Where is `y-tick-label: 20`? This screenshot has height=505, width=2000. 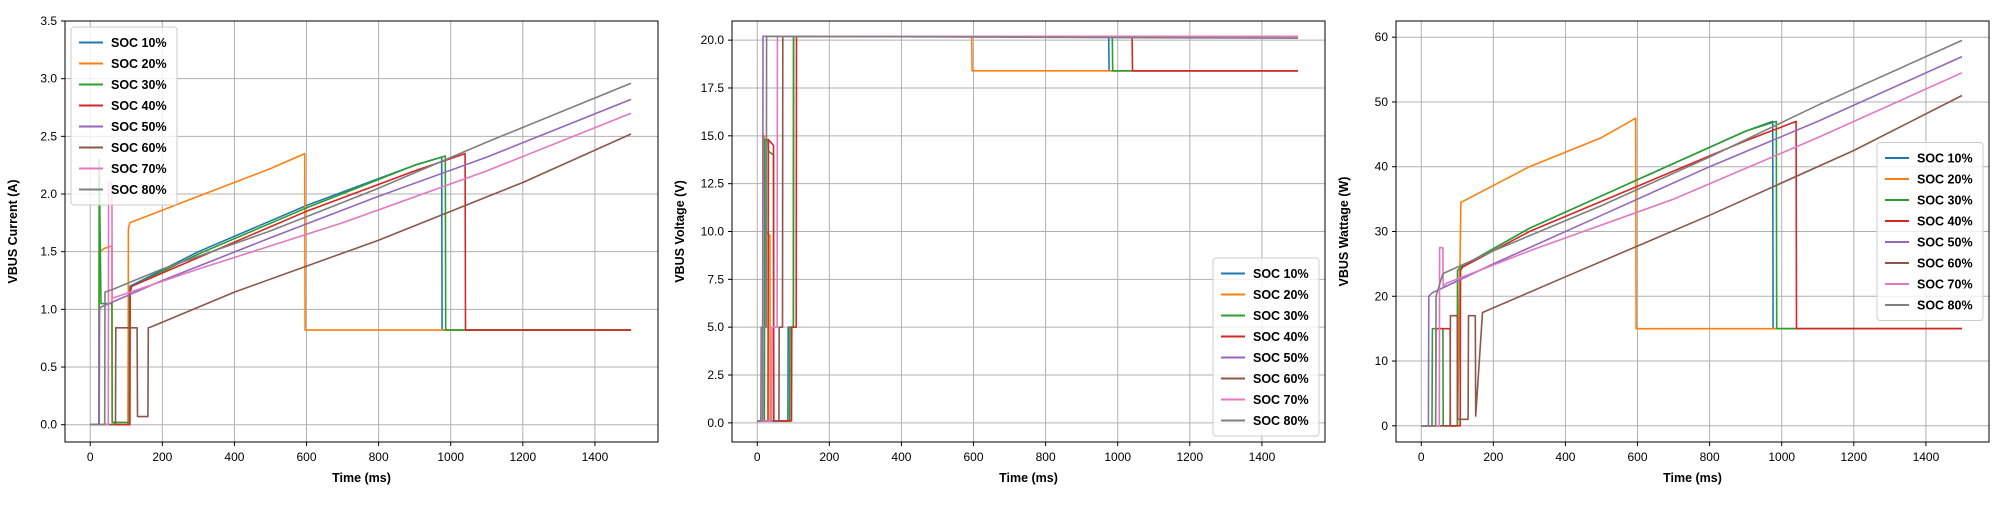
y-tick-label: 20 is located at coordinates (1382, 296).